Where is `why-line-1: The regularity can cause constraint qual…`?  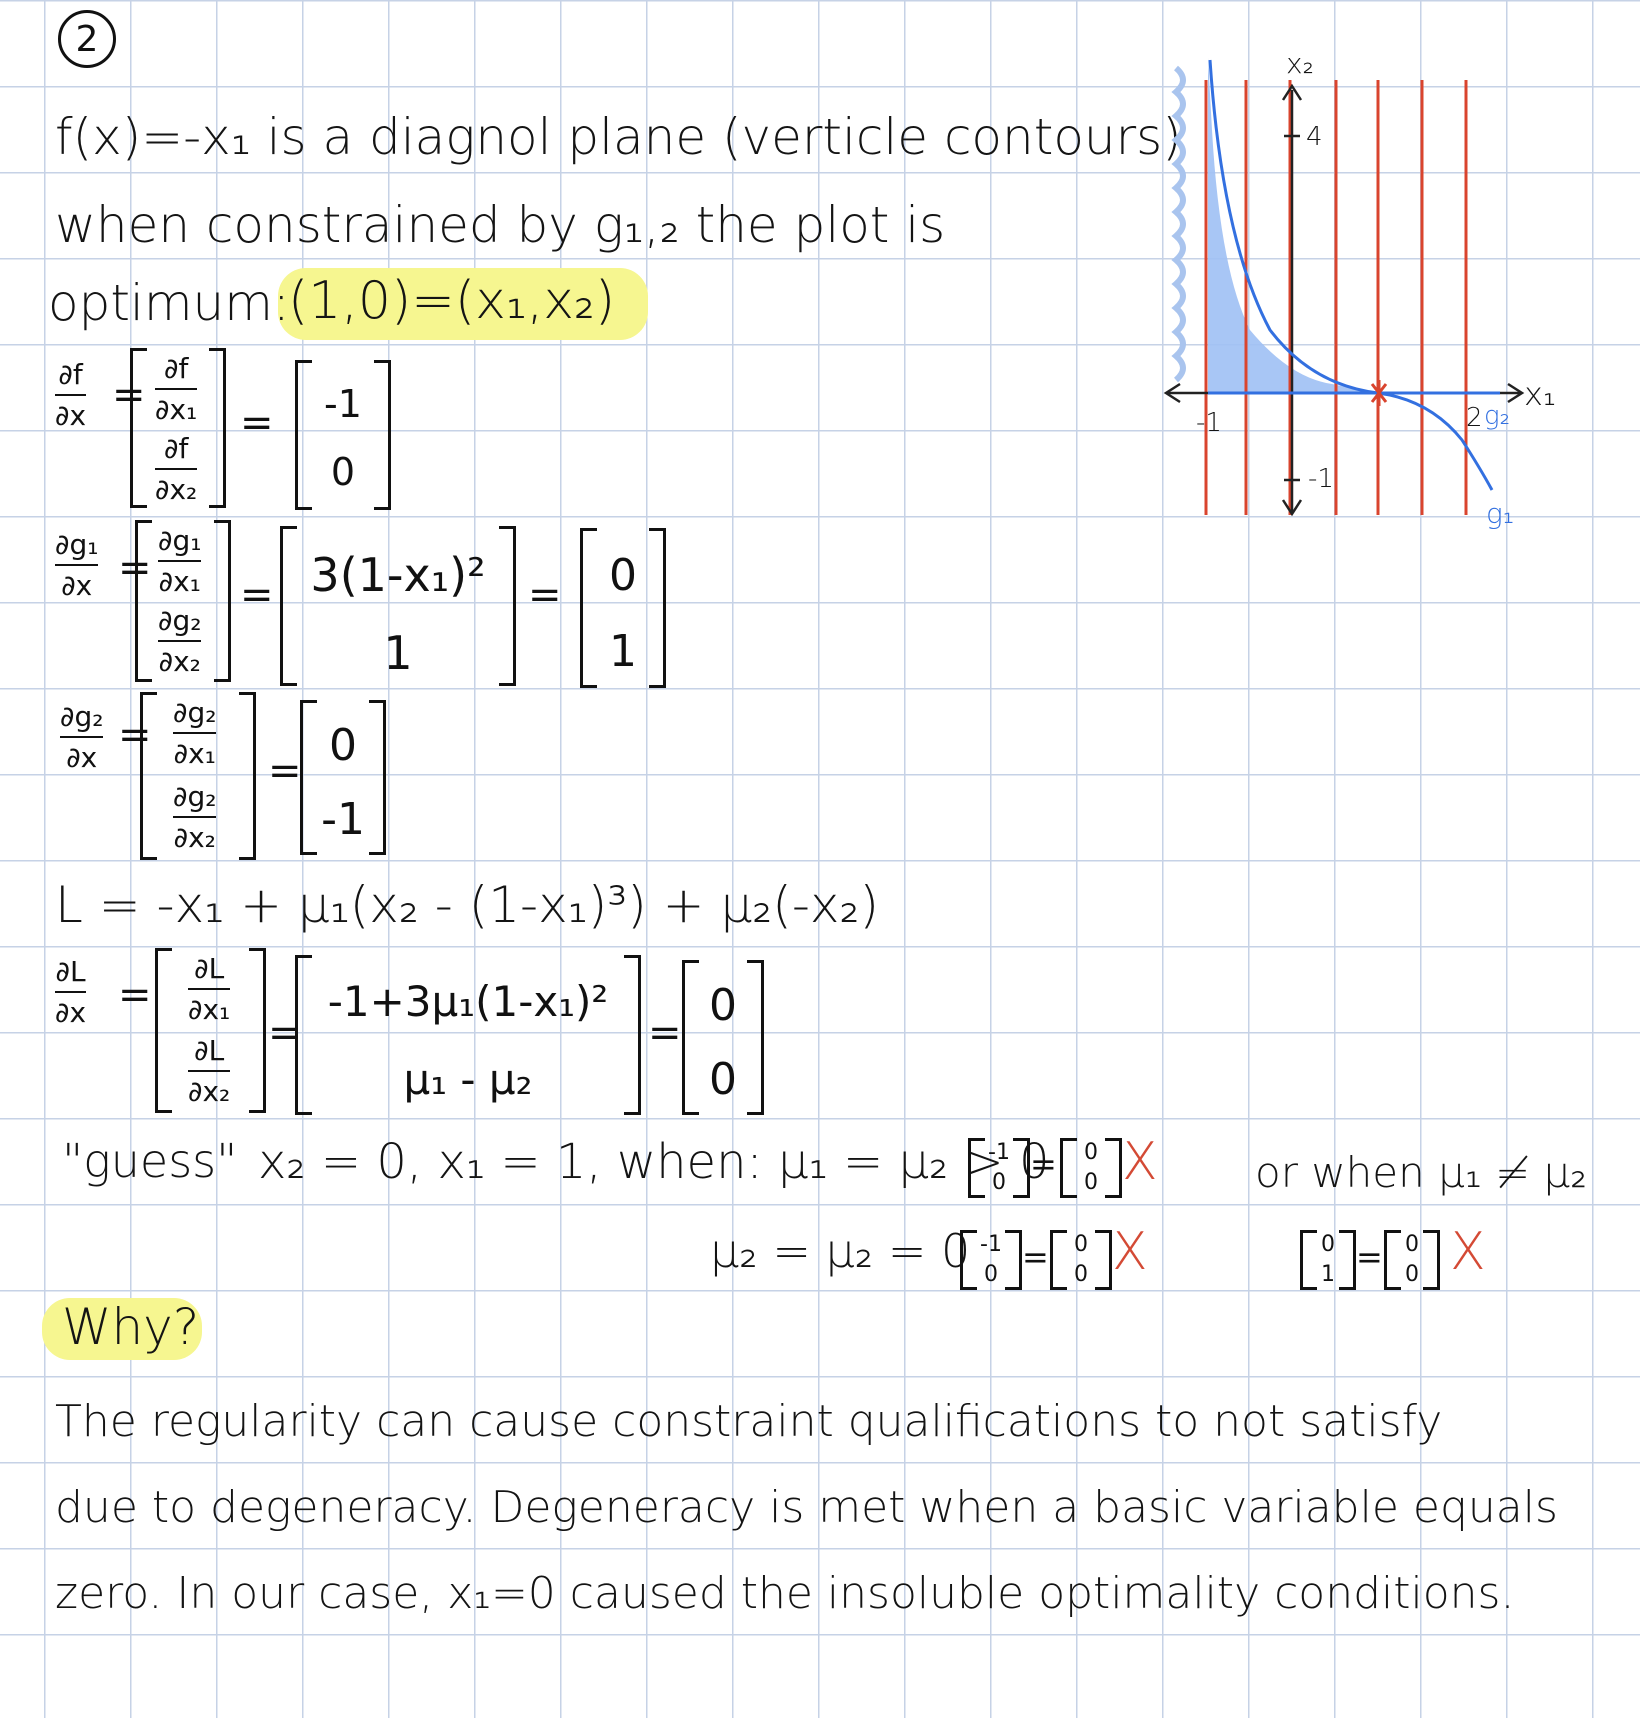
why-line-1: The regularity can cause constraint qual… is located at coordinates (749, 1421).